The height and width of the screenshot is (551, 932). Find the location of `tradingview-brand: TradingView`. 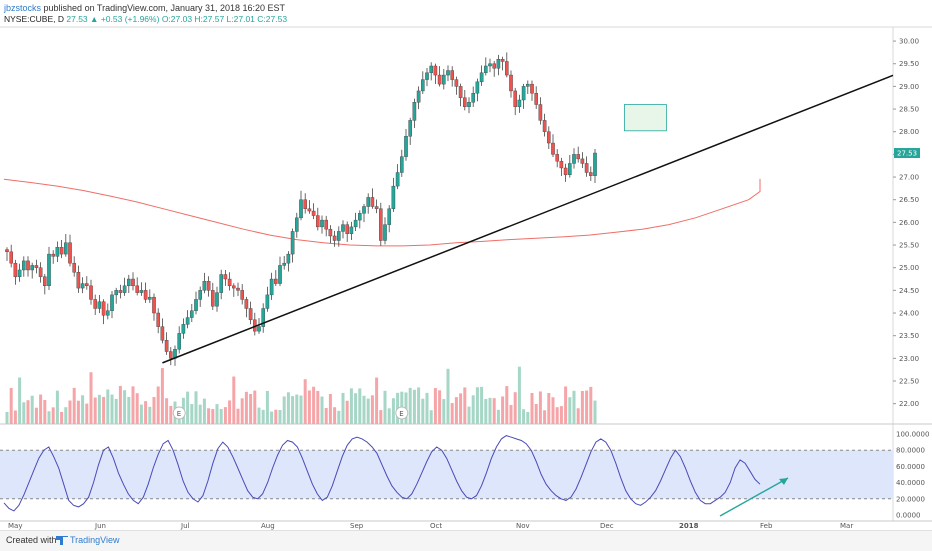

tradingview-brand: TradingView is located at coordinates (95, 540).